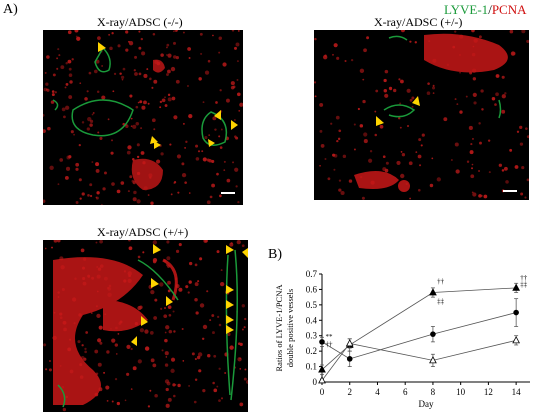 This screenshot has width=550, height=418. What do you see at coordinates (322, 380) in the screenshot?
I see `data-point` at bounding box center [322, 380].